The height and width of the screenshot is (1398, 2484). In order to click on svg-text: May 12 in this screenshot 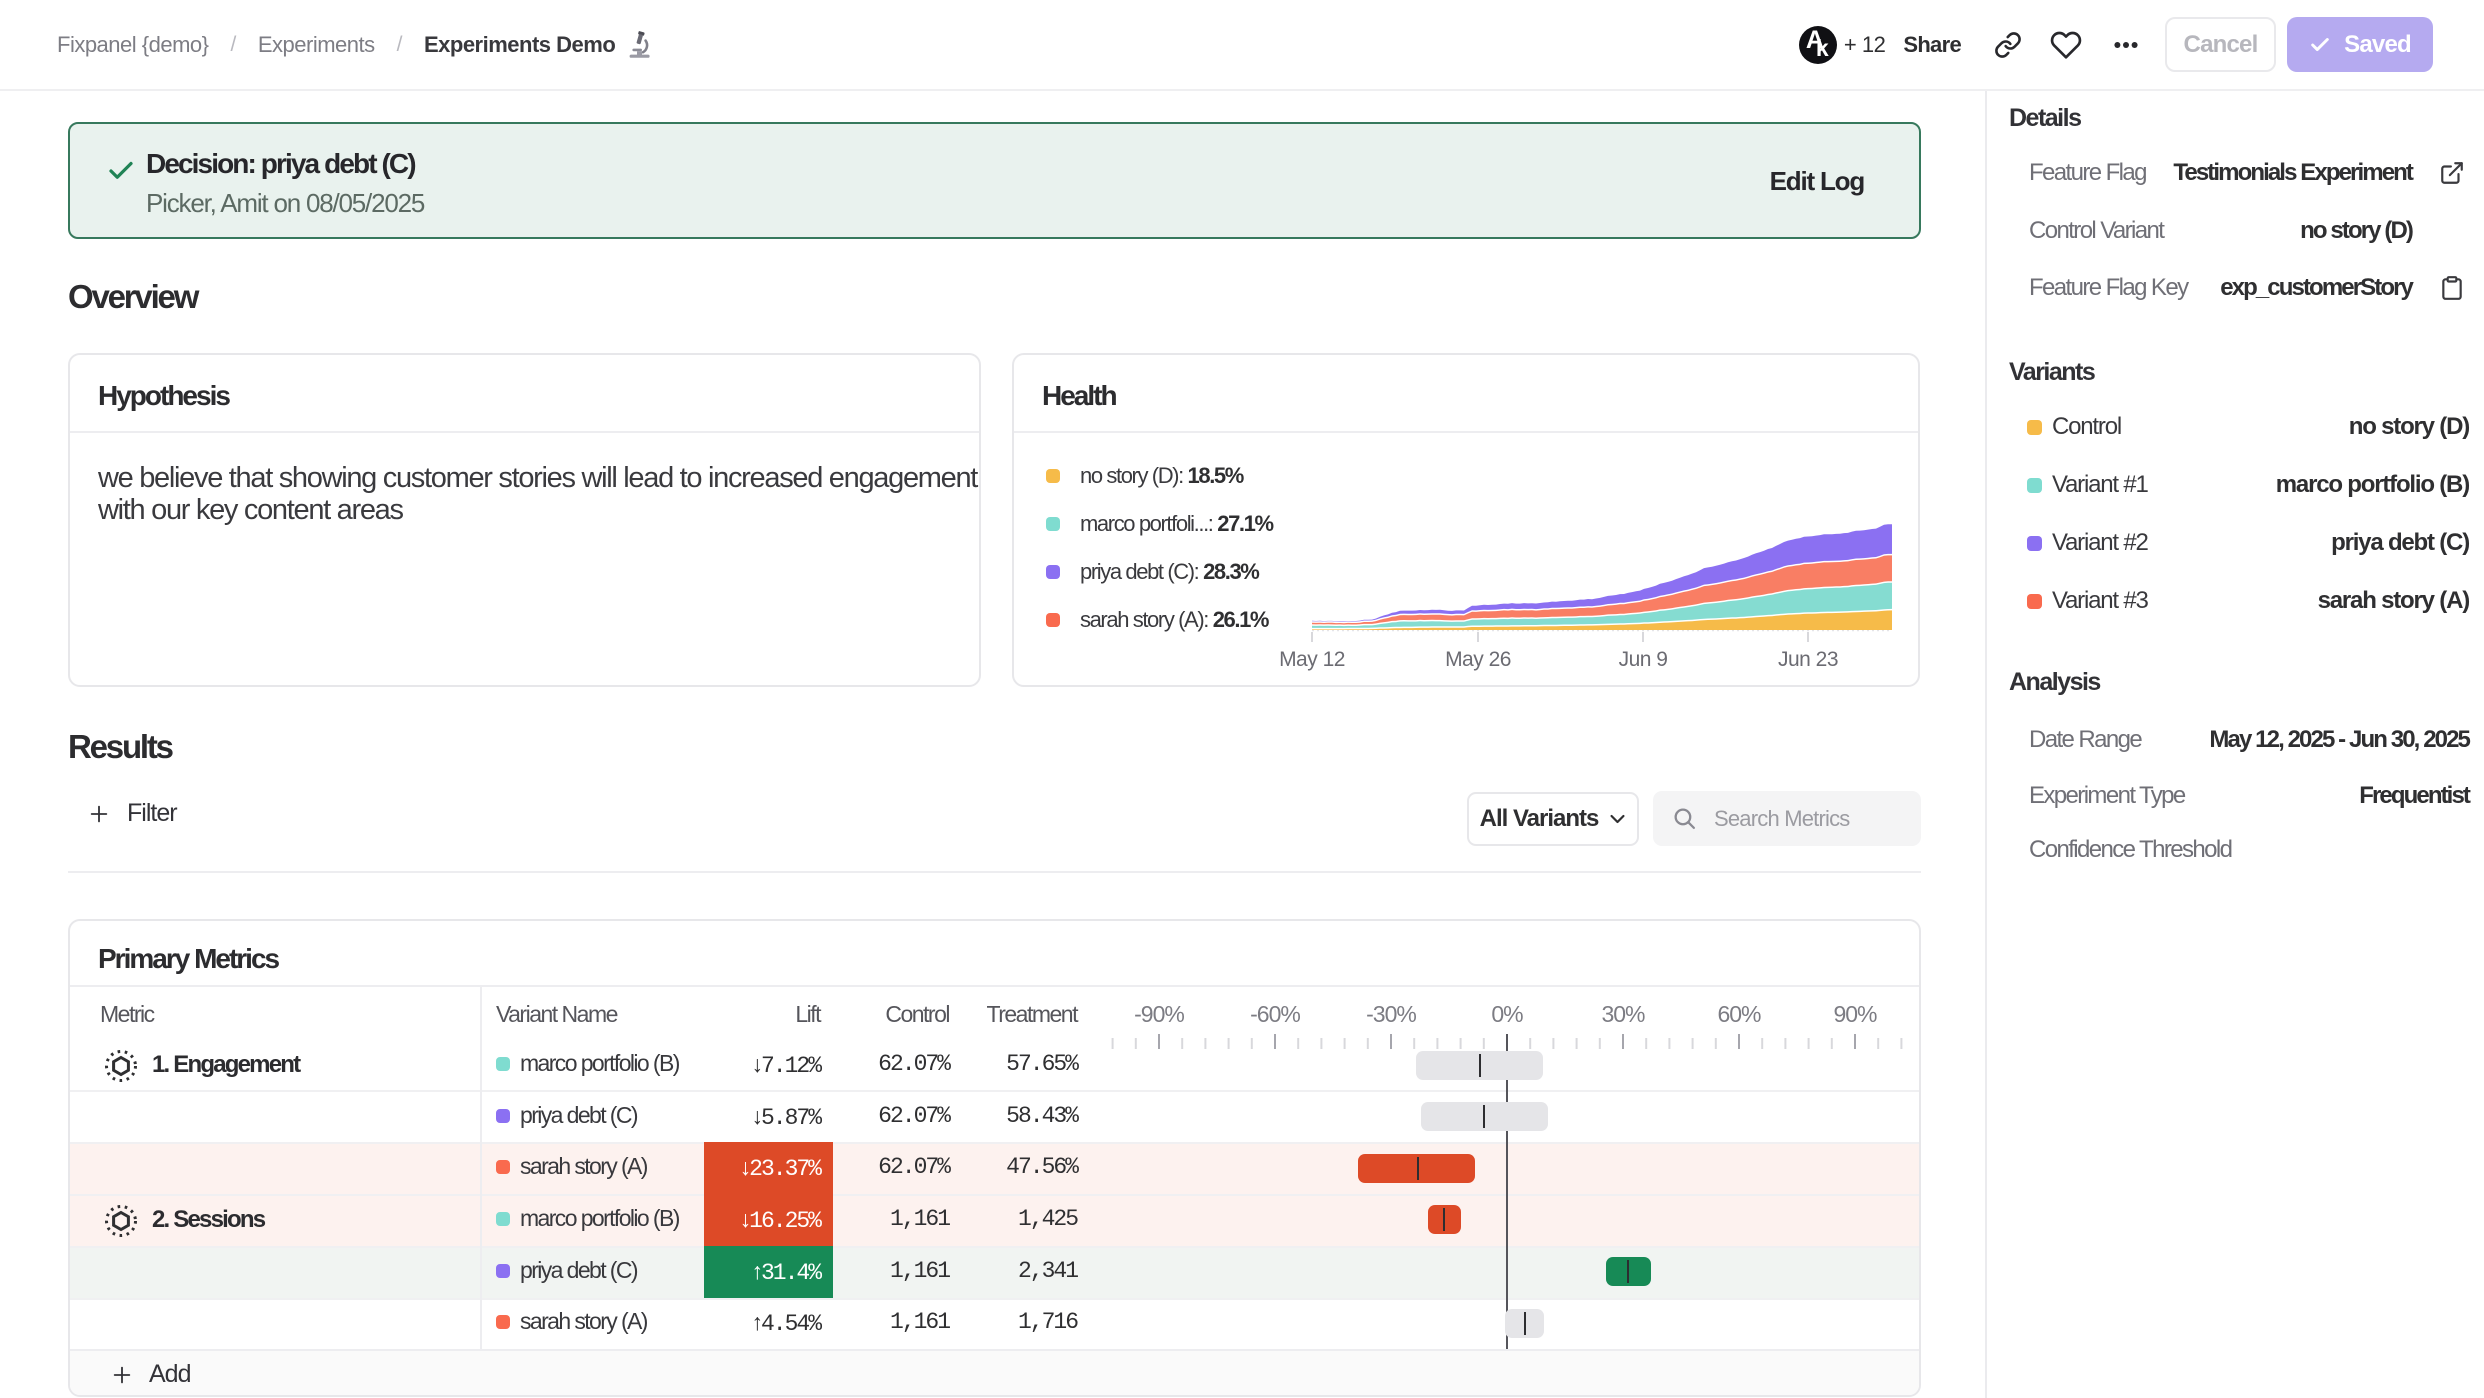, I will do `click(1312, 659)`.